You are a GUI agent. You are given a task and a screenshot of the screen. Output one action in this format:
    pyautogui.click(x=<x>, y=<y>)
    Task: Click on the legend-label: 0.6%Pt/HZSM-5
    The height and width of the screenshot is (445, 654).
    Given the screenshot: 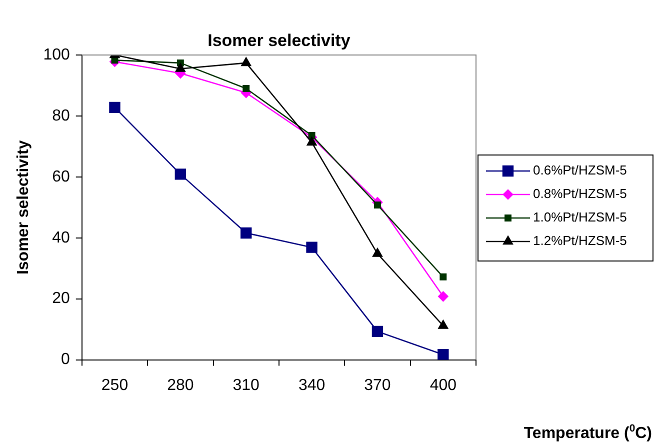 What is the action you would take?
    pyautogui.click(x=580, y=170)
    